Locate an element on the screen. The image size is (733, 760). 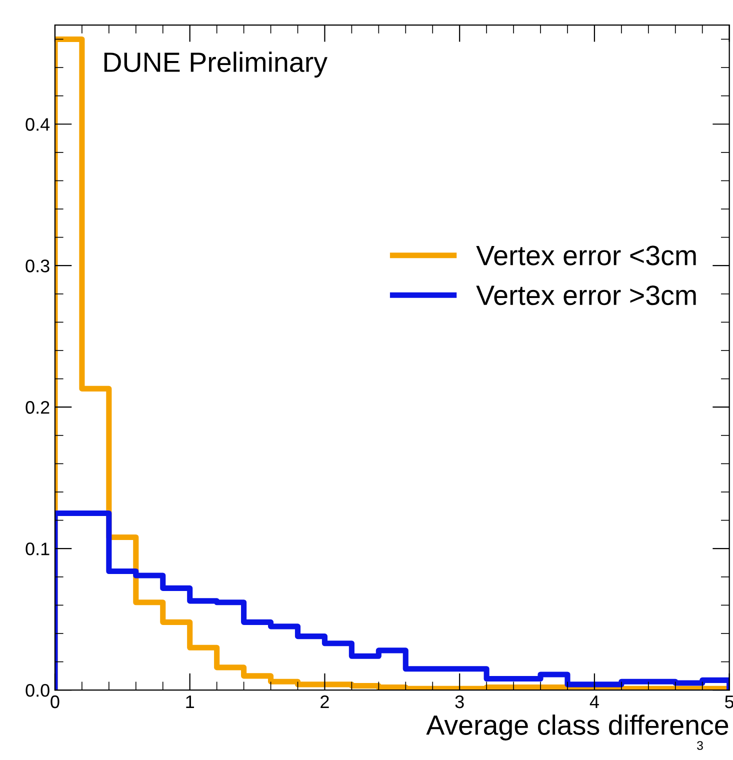
x-axis-title: Average class difference is located at coordinates (577, 727).